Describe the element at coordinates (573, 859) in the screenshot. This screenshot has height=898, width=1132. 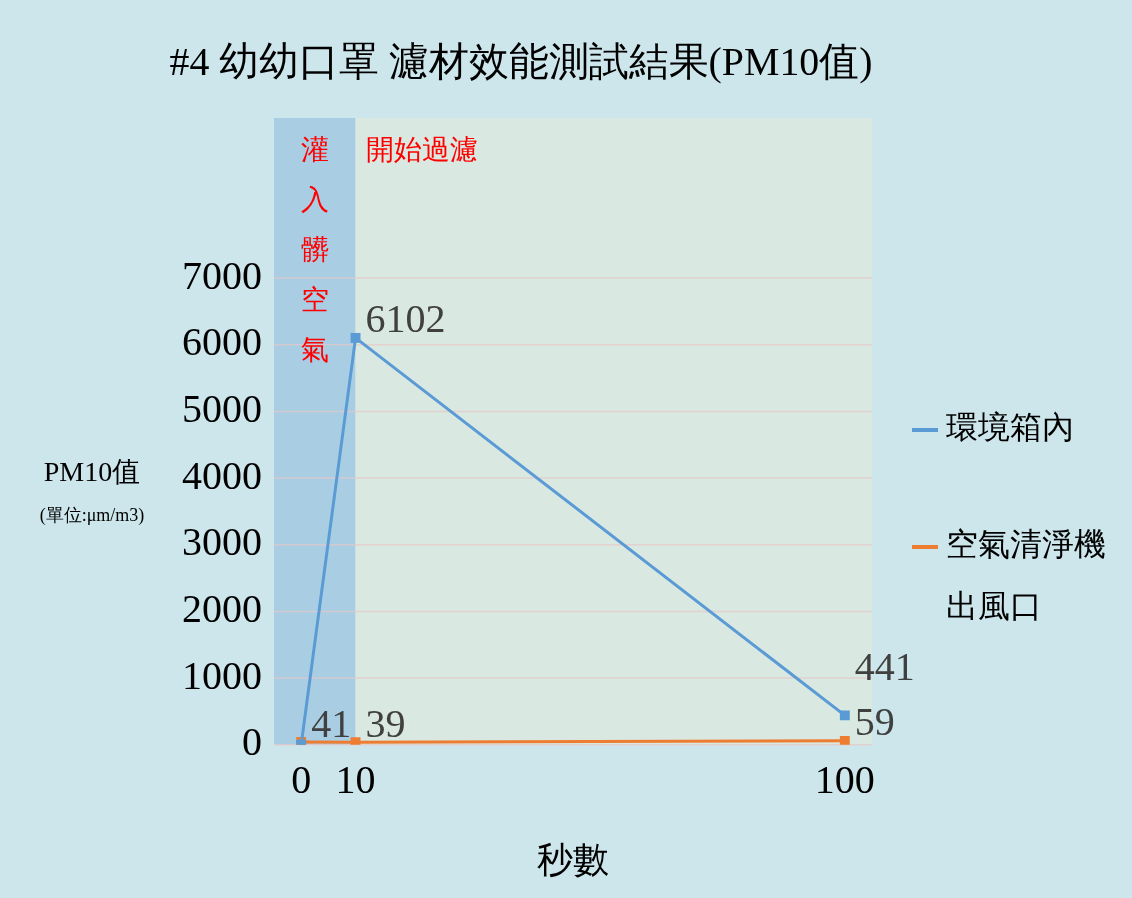
I see `x-axis-title: 秒數` at that location.